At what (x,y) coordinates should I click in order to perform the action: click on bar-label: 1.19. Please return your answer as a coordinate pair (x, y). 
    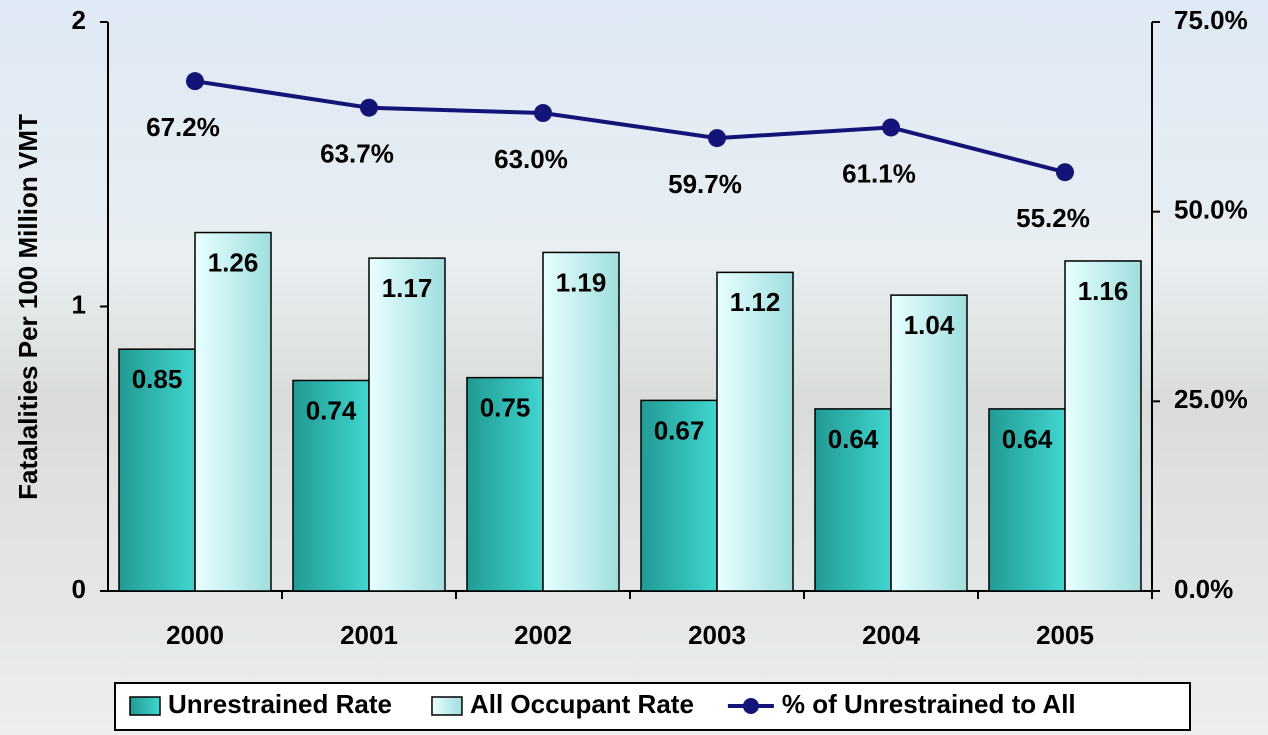
    Looking at the image, I should click on (581, 282).